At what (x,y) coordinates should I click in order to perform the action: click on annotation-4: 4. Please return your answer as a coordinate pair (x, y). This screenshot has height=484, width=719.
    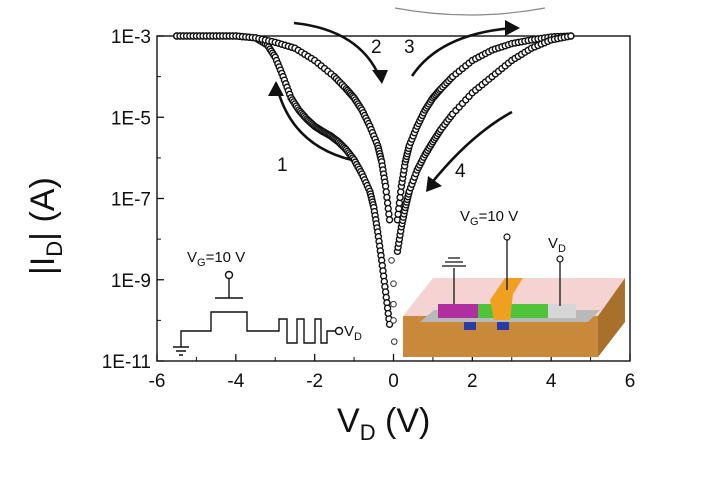
    Looking at the image, I should click on (460, 171).